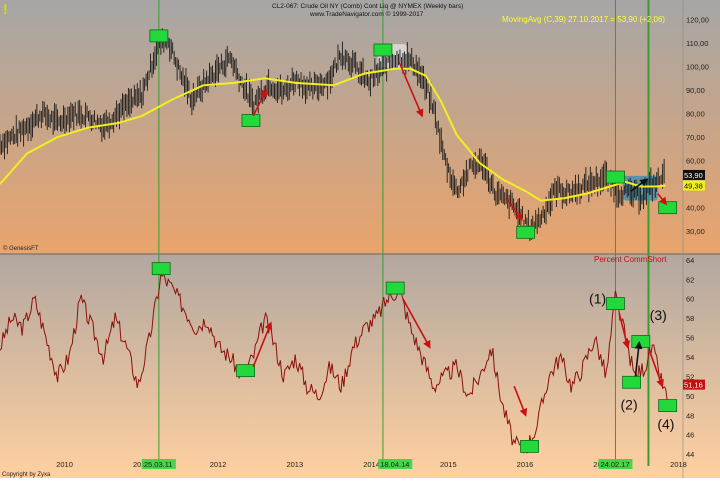  Describe the element at coordinates (629, 404) in the screenshot. I see `annotation-label: (2)` at that location.